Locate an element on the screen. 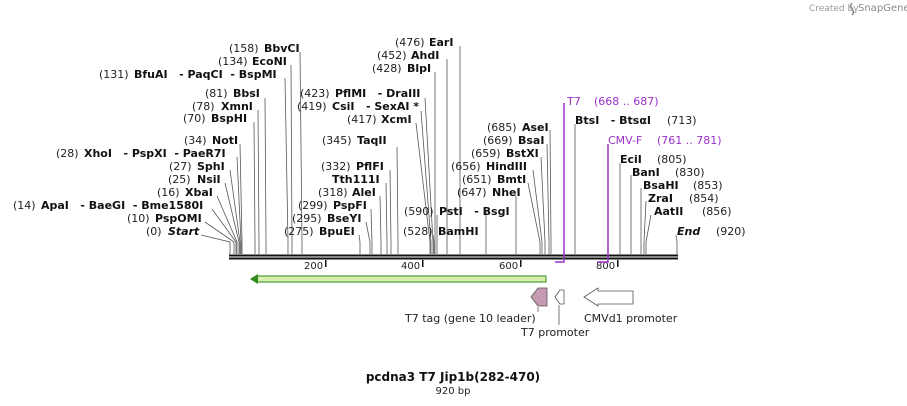  site-num-xmni: (78) is located at coordinates (203, 106).